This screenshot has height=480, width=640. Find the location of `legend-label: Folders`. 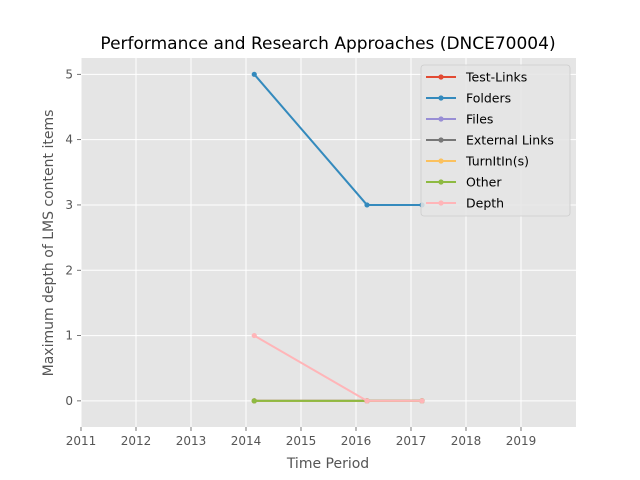

legend-label: Folders is located at coordinates (488, 98).